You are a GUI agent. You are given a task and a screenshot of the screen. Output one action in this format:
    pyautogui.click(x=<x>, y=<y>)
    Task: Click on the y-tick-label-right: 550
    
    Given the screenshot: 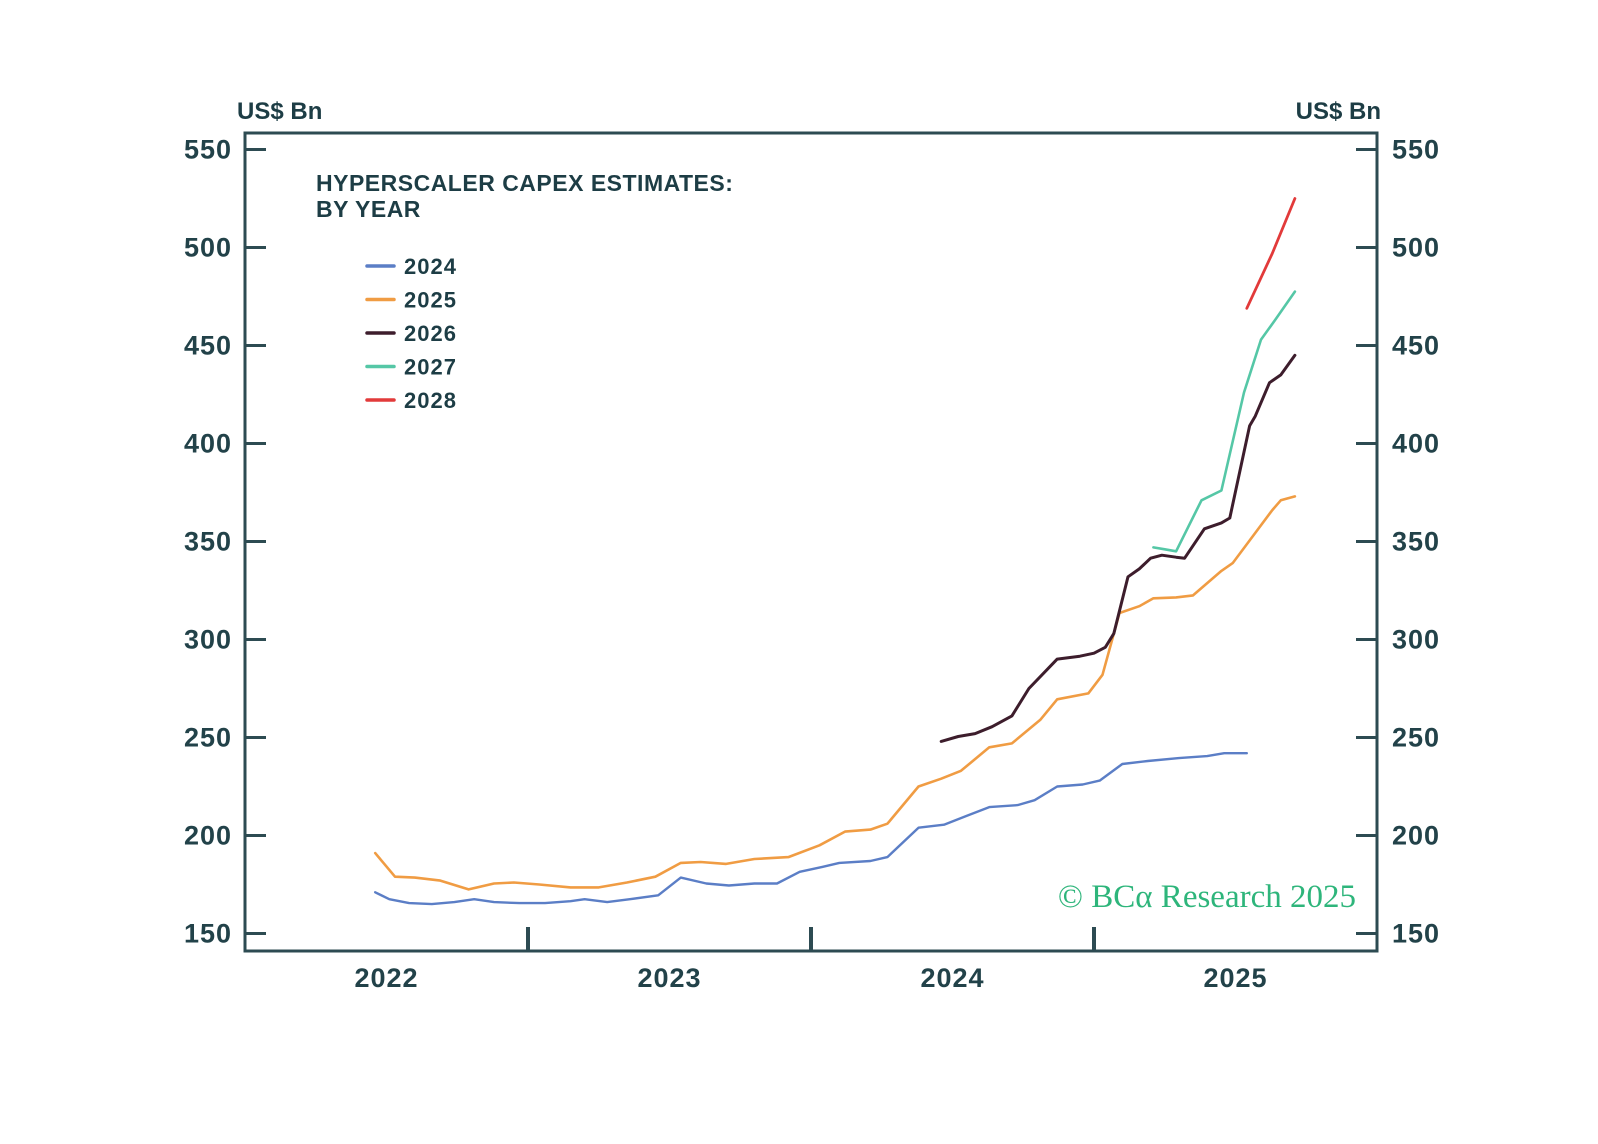 What is the action you would take?
    pyautogui.click(x=1416, y=150)
    